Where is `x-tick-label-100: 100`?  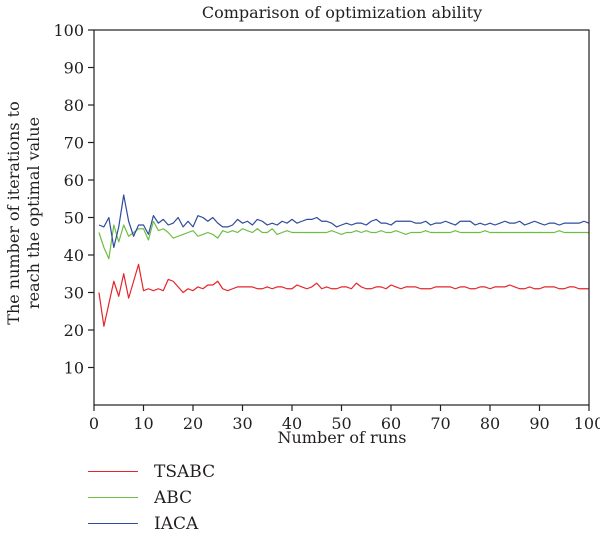 x-tick-label-100: 100 is located at coordinates (587, 423).